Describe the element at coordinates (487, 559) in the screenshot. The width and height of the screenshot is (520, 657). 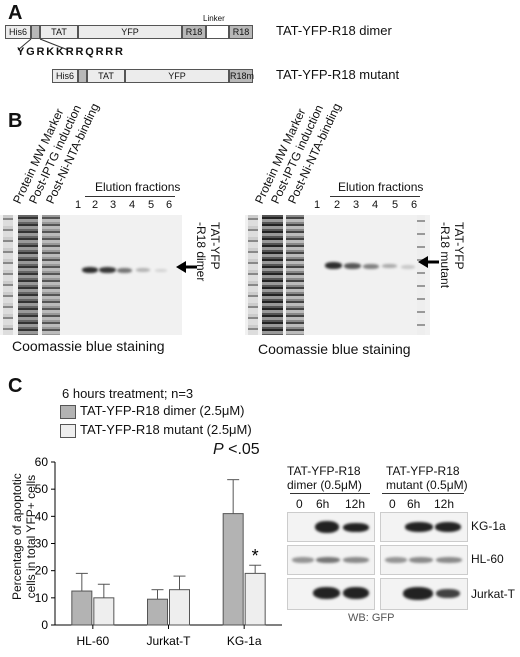
I see `row-label-hl60: HL-60` at that location.